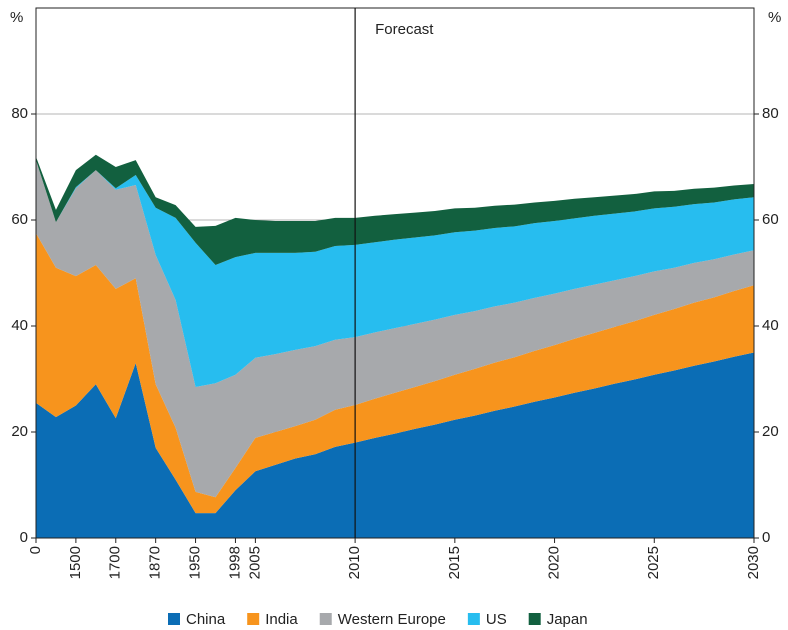  Describe the element at coordinates (195, 562) in the screenshot. I see `x-tick-label: 1950` at that location.